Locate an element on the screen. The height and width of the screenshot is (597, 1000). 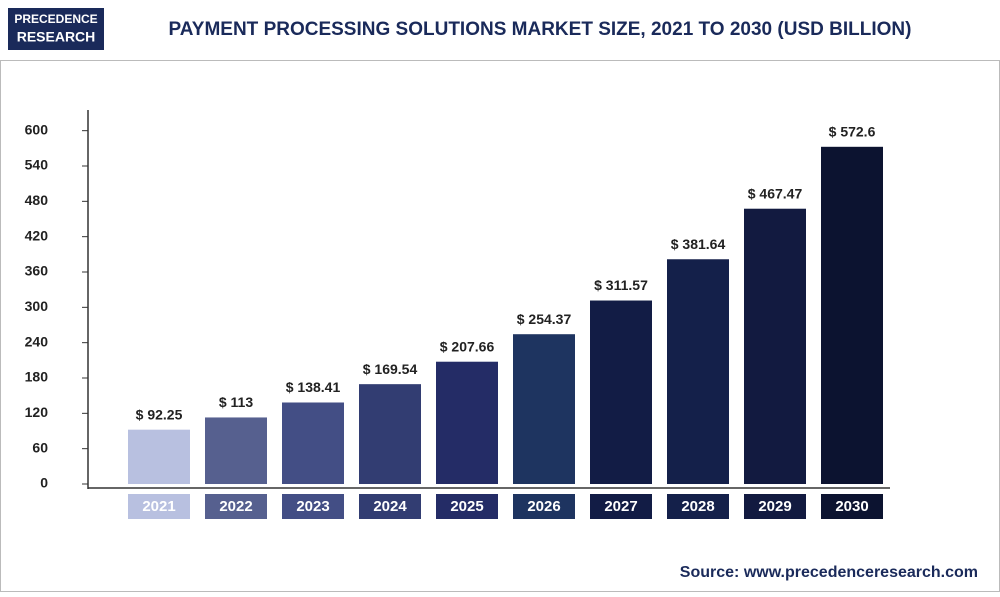
value-label: $ 92.25 is located at coordinates (159, 414).